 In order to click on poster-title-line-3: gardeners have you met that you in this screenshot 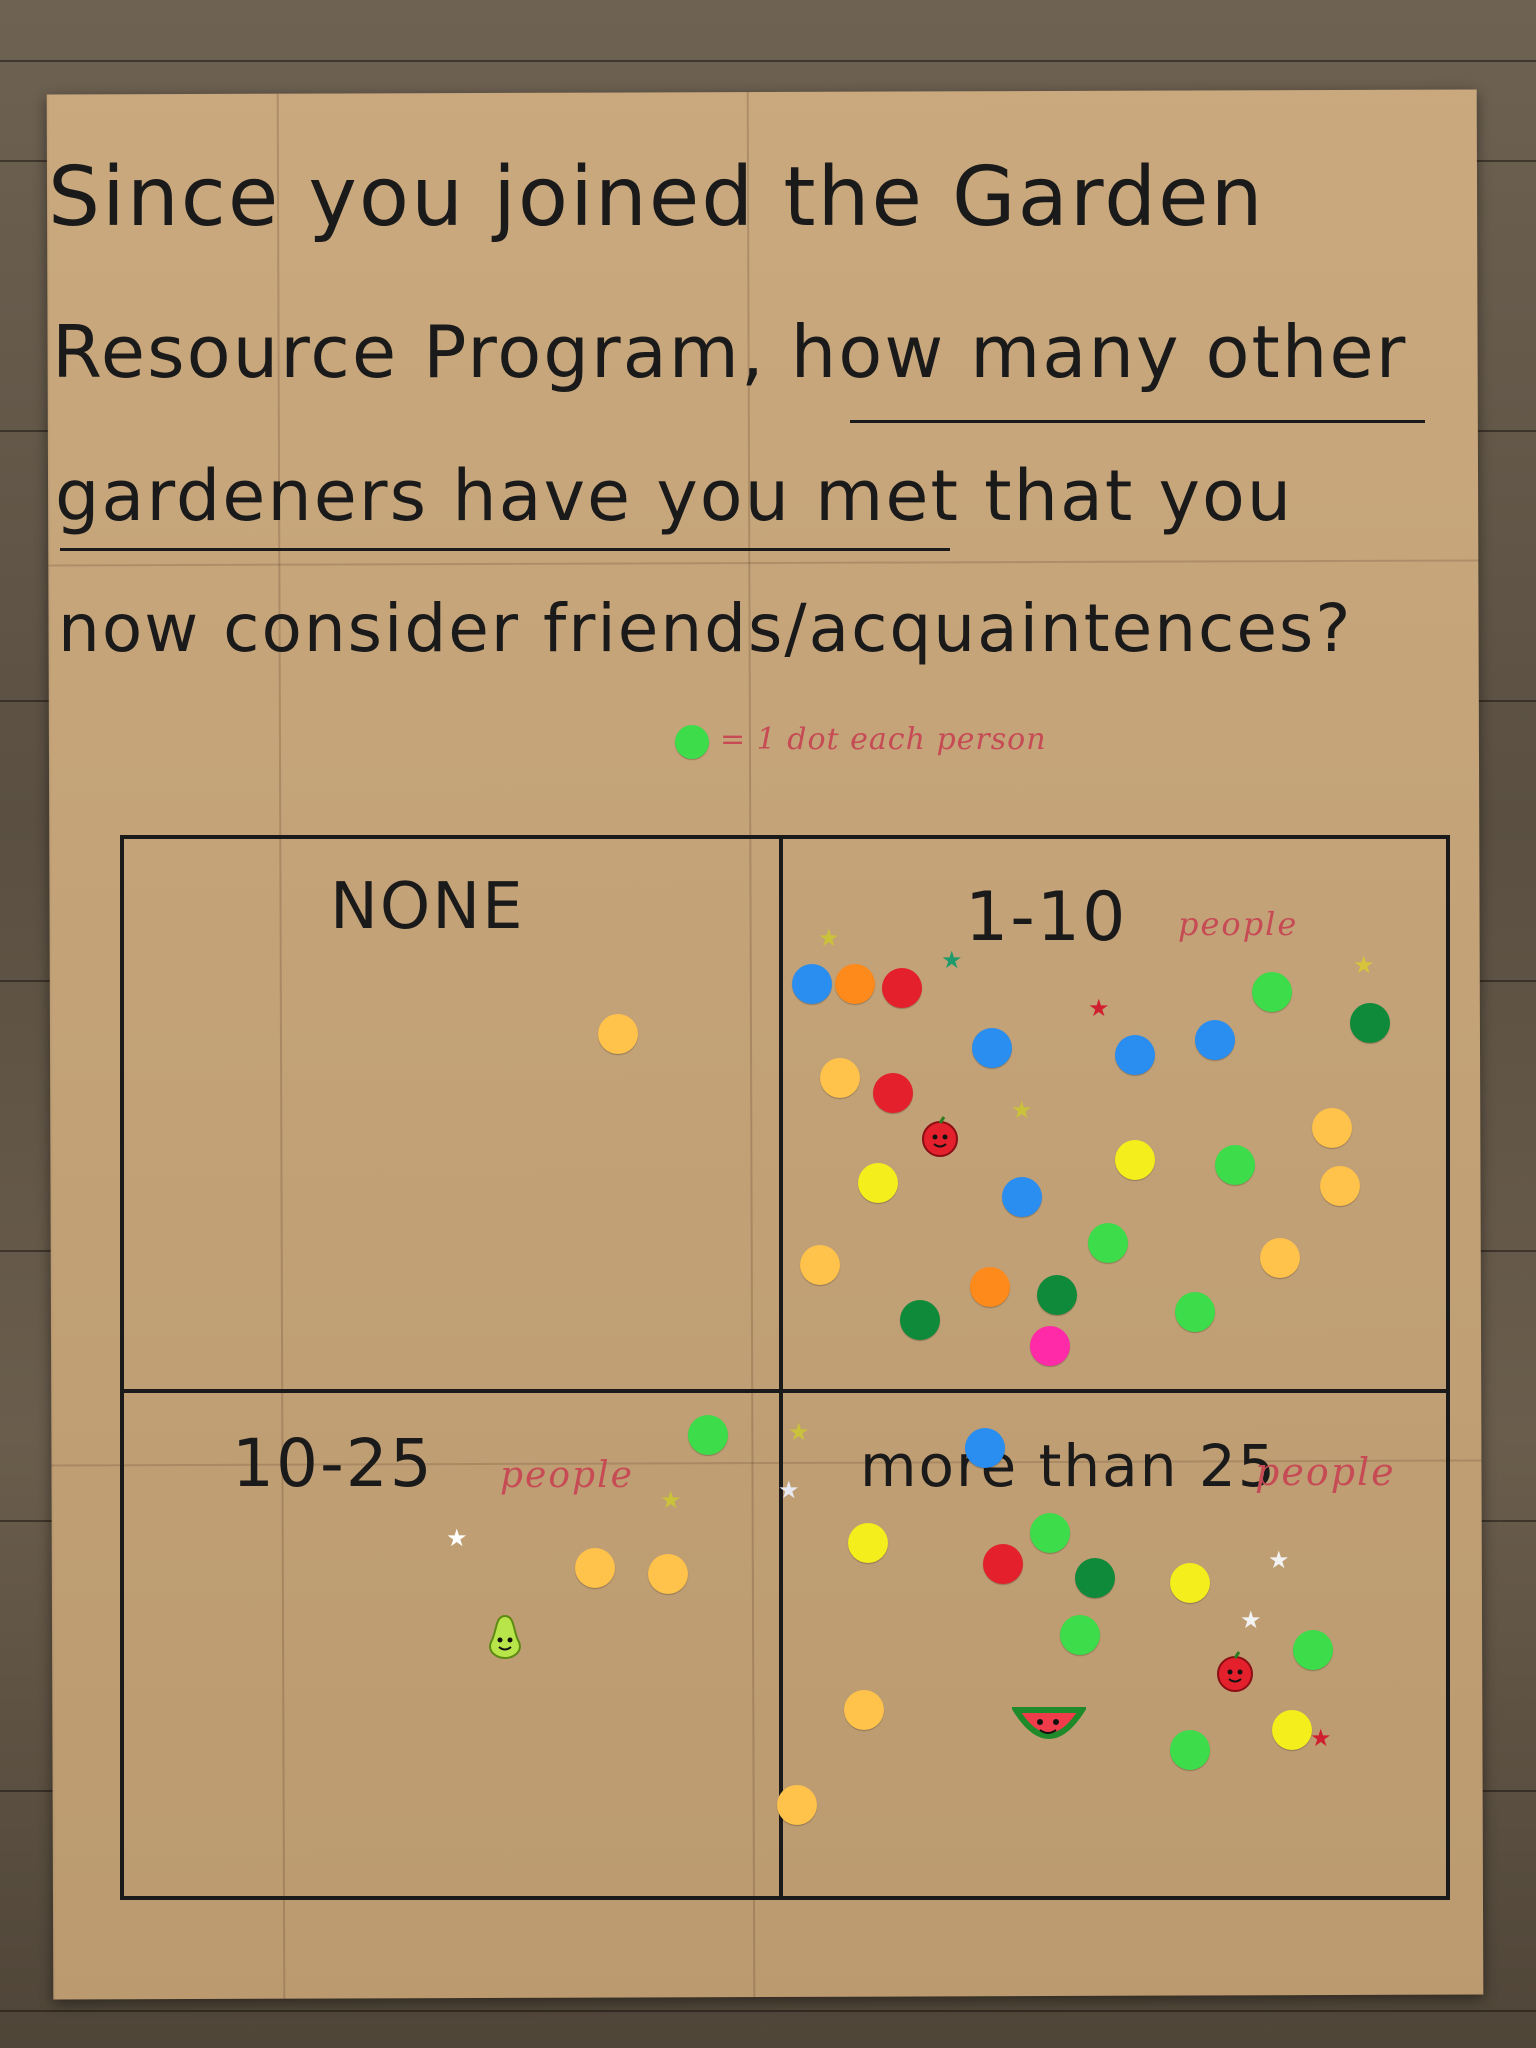, I will do `click(674, 496)`.